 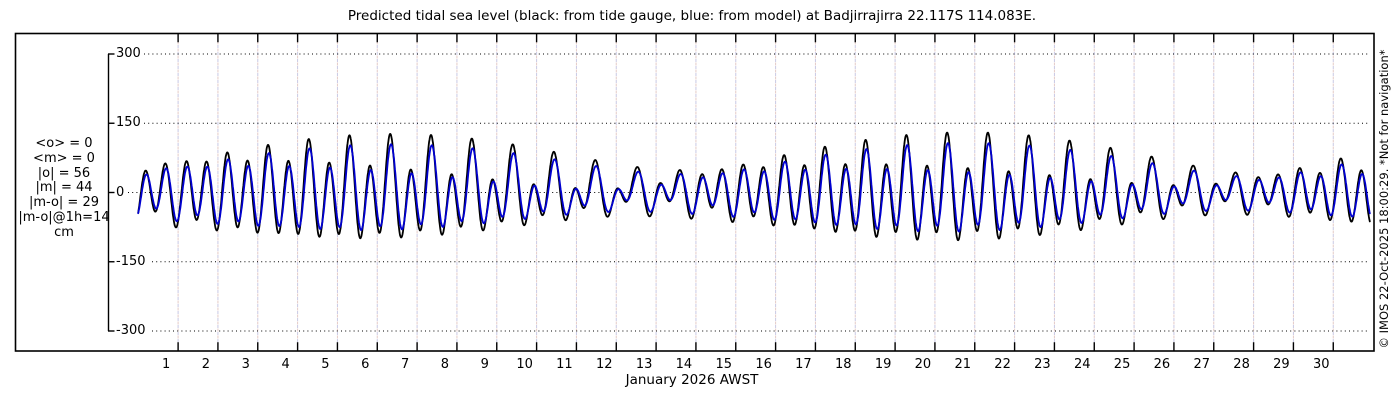 What do you see at coordinates (63, 203) in the screenshot?
I see `stats-line: |m-o| = 29` at bounding box center [63, 203].